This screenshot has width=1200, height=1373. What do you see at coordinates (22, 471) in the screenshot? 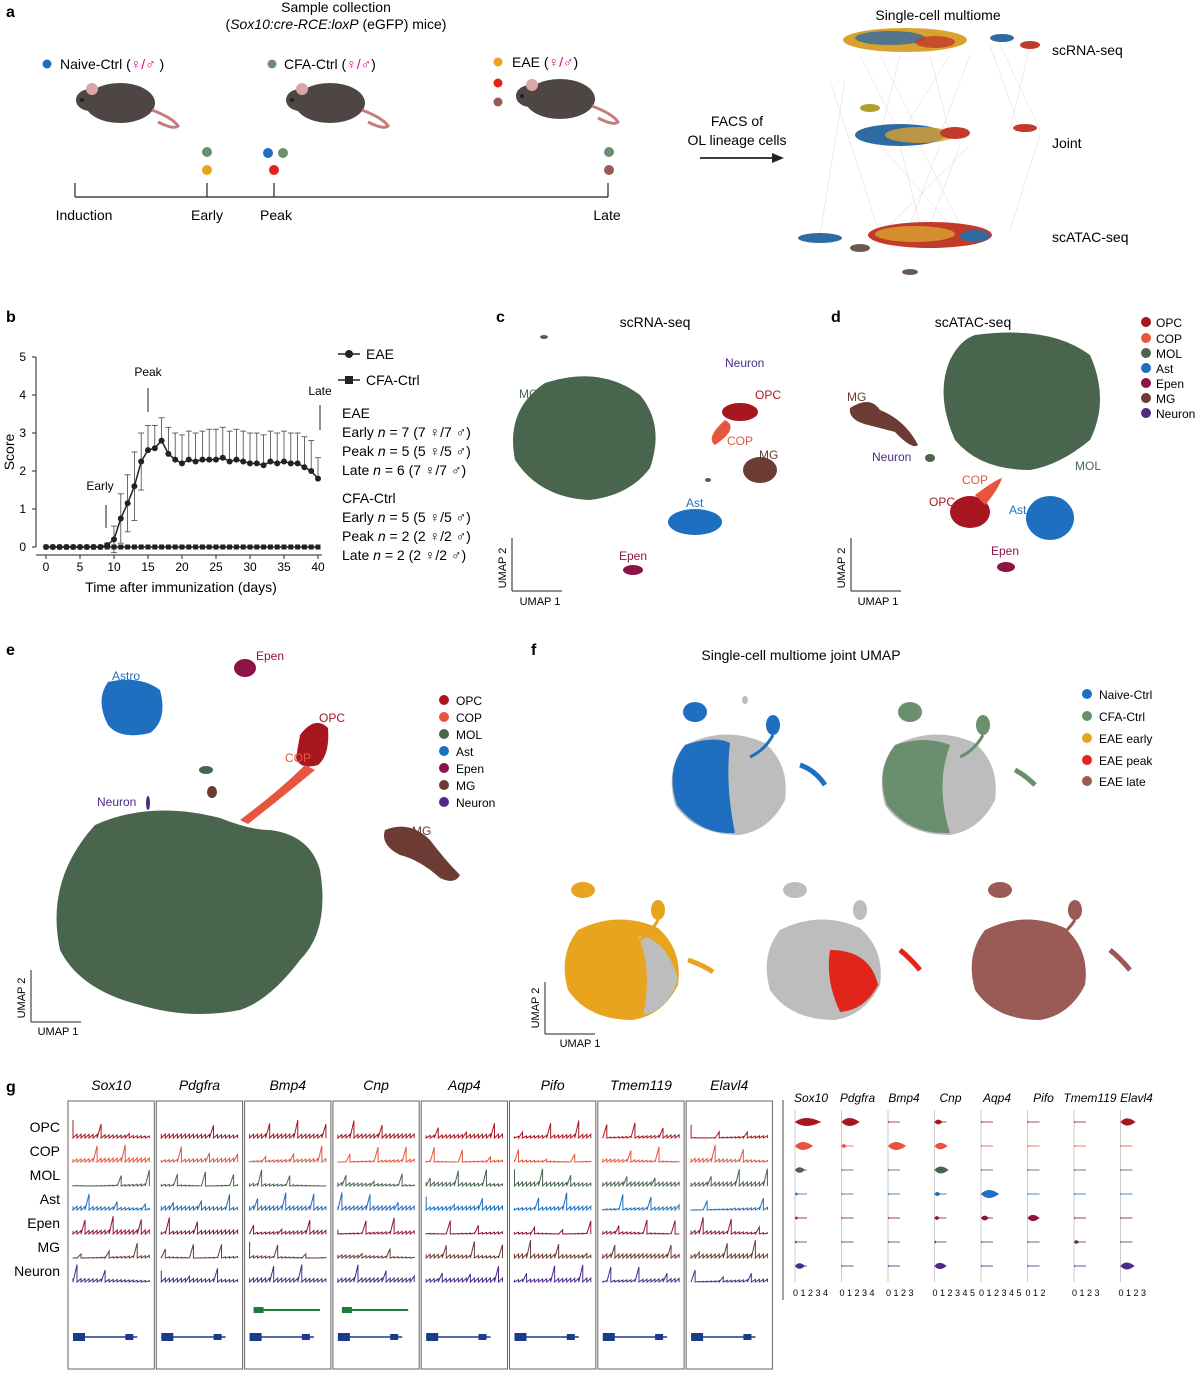
I see `y-tick-label: 2` at bounding box center [22, 471].